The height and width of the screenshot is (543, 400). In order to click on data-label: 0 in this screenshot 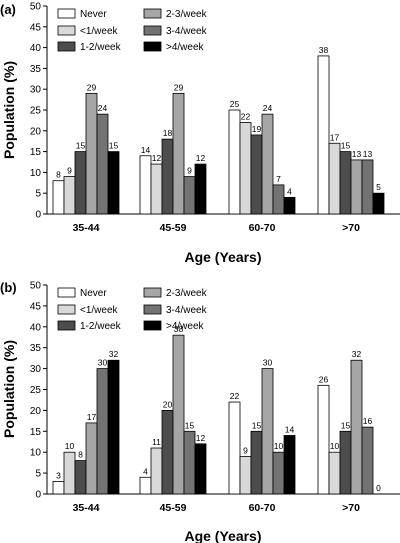, I will do `click(378, 488)`.